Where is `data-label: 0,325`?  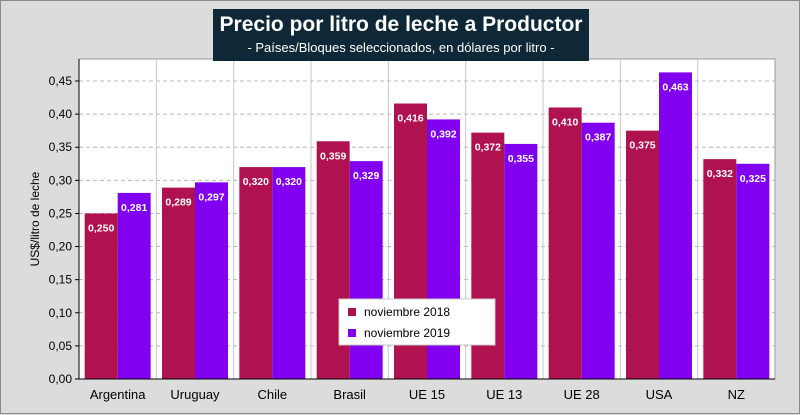 data-label: 0,325 is located at coordinates (753, 179).